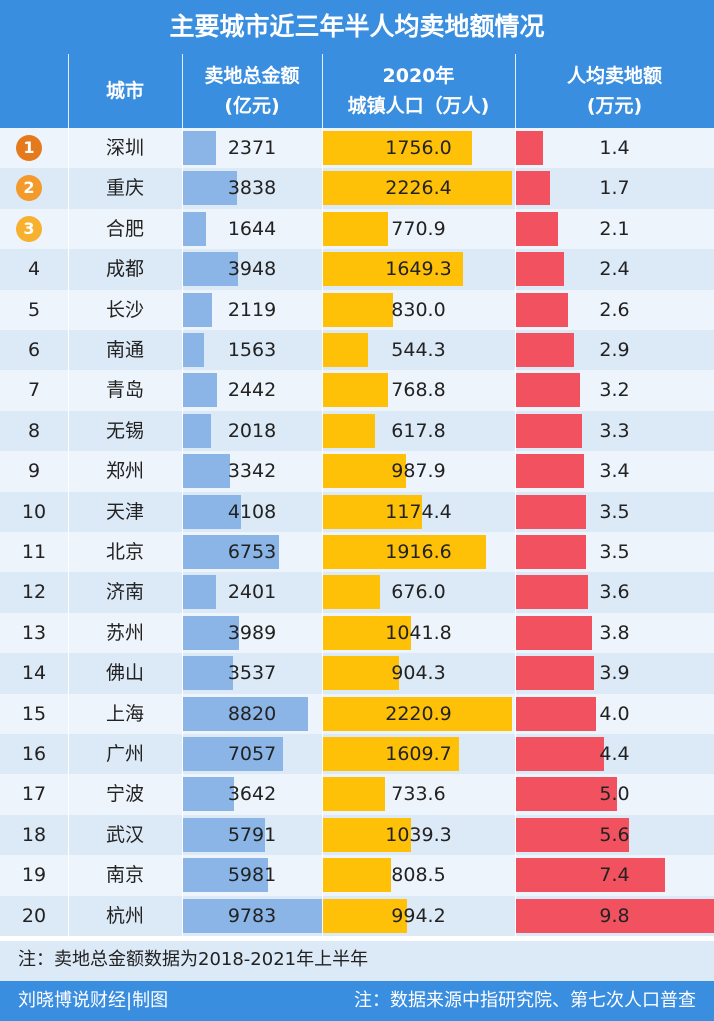  I want to click on population-value: 1649.3, so click(418, 269).